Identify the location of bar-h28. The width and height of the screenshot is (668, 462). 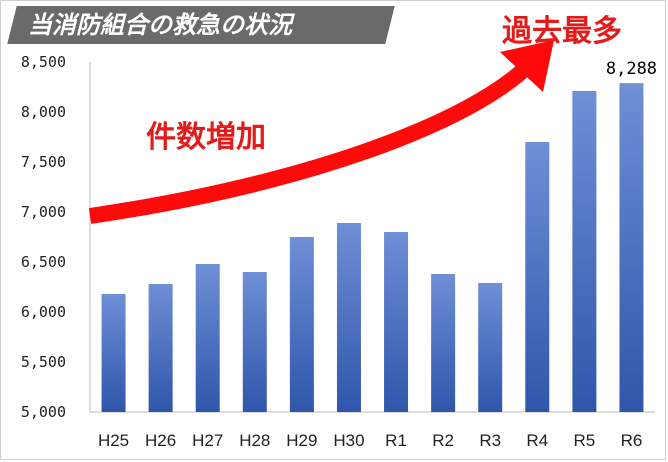
(254, 342).